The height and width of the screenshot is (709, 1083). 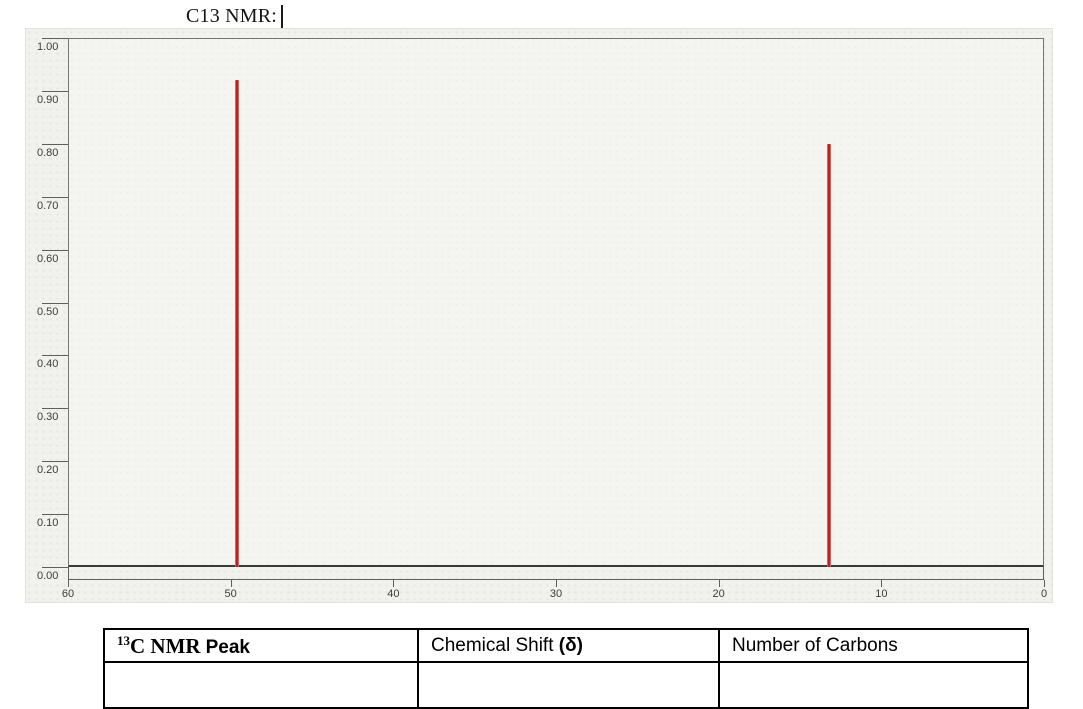 What do you see at coordinates (393, 594) in the screenshot?
I see `x-tick-label: 40` at bounding box center [393, 594].